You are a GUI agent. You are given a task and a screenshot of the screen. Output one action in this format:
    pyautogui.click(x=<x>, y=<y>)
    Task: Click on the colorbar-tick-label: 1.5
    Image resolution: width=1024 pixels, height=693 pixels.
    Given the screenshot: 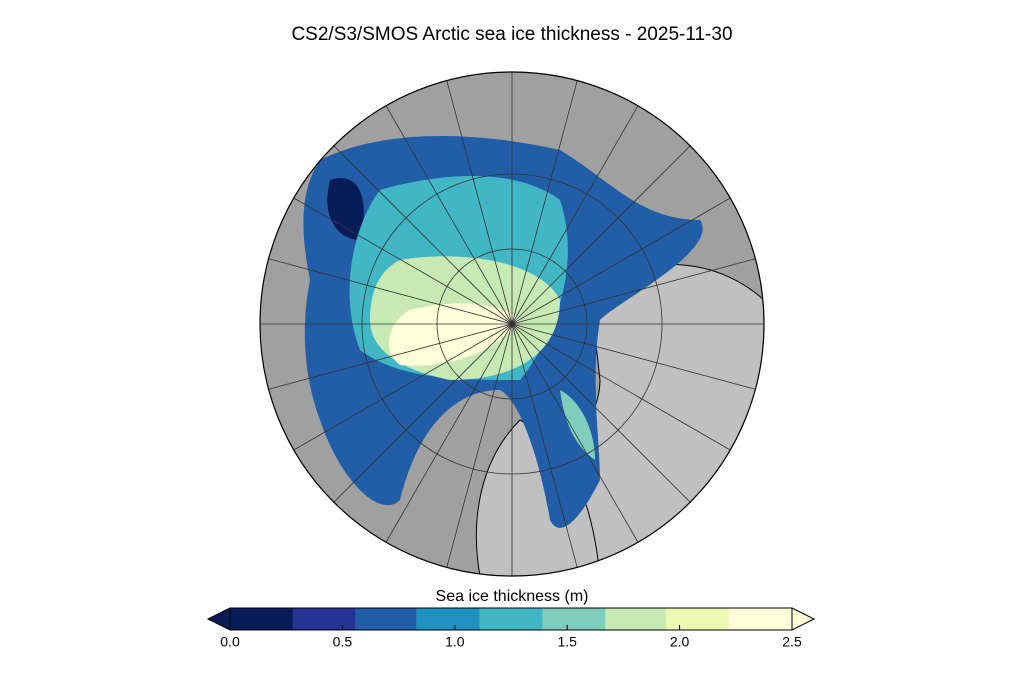 What is the action you would take?
    pyautogui.click(x=567, y=642)
    